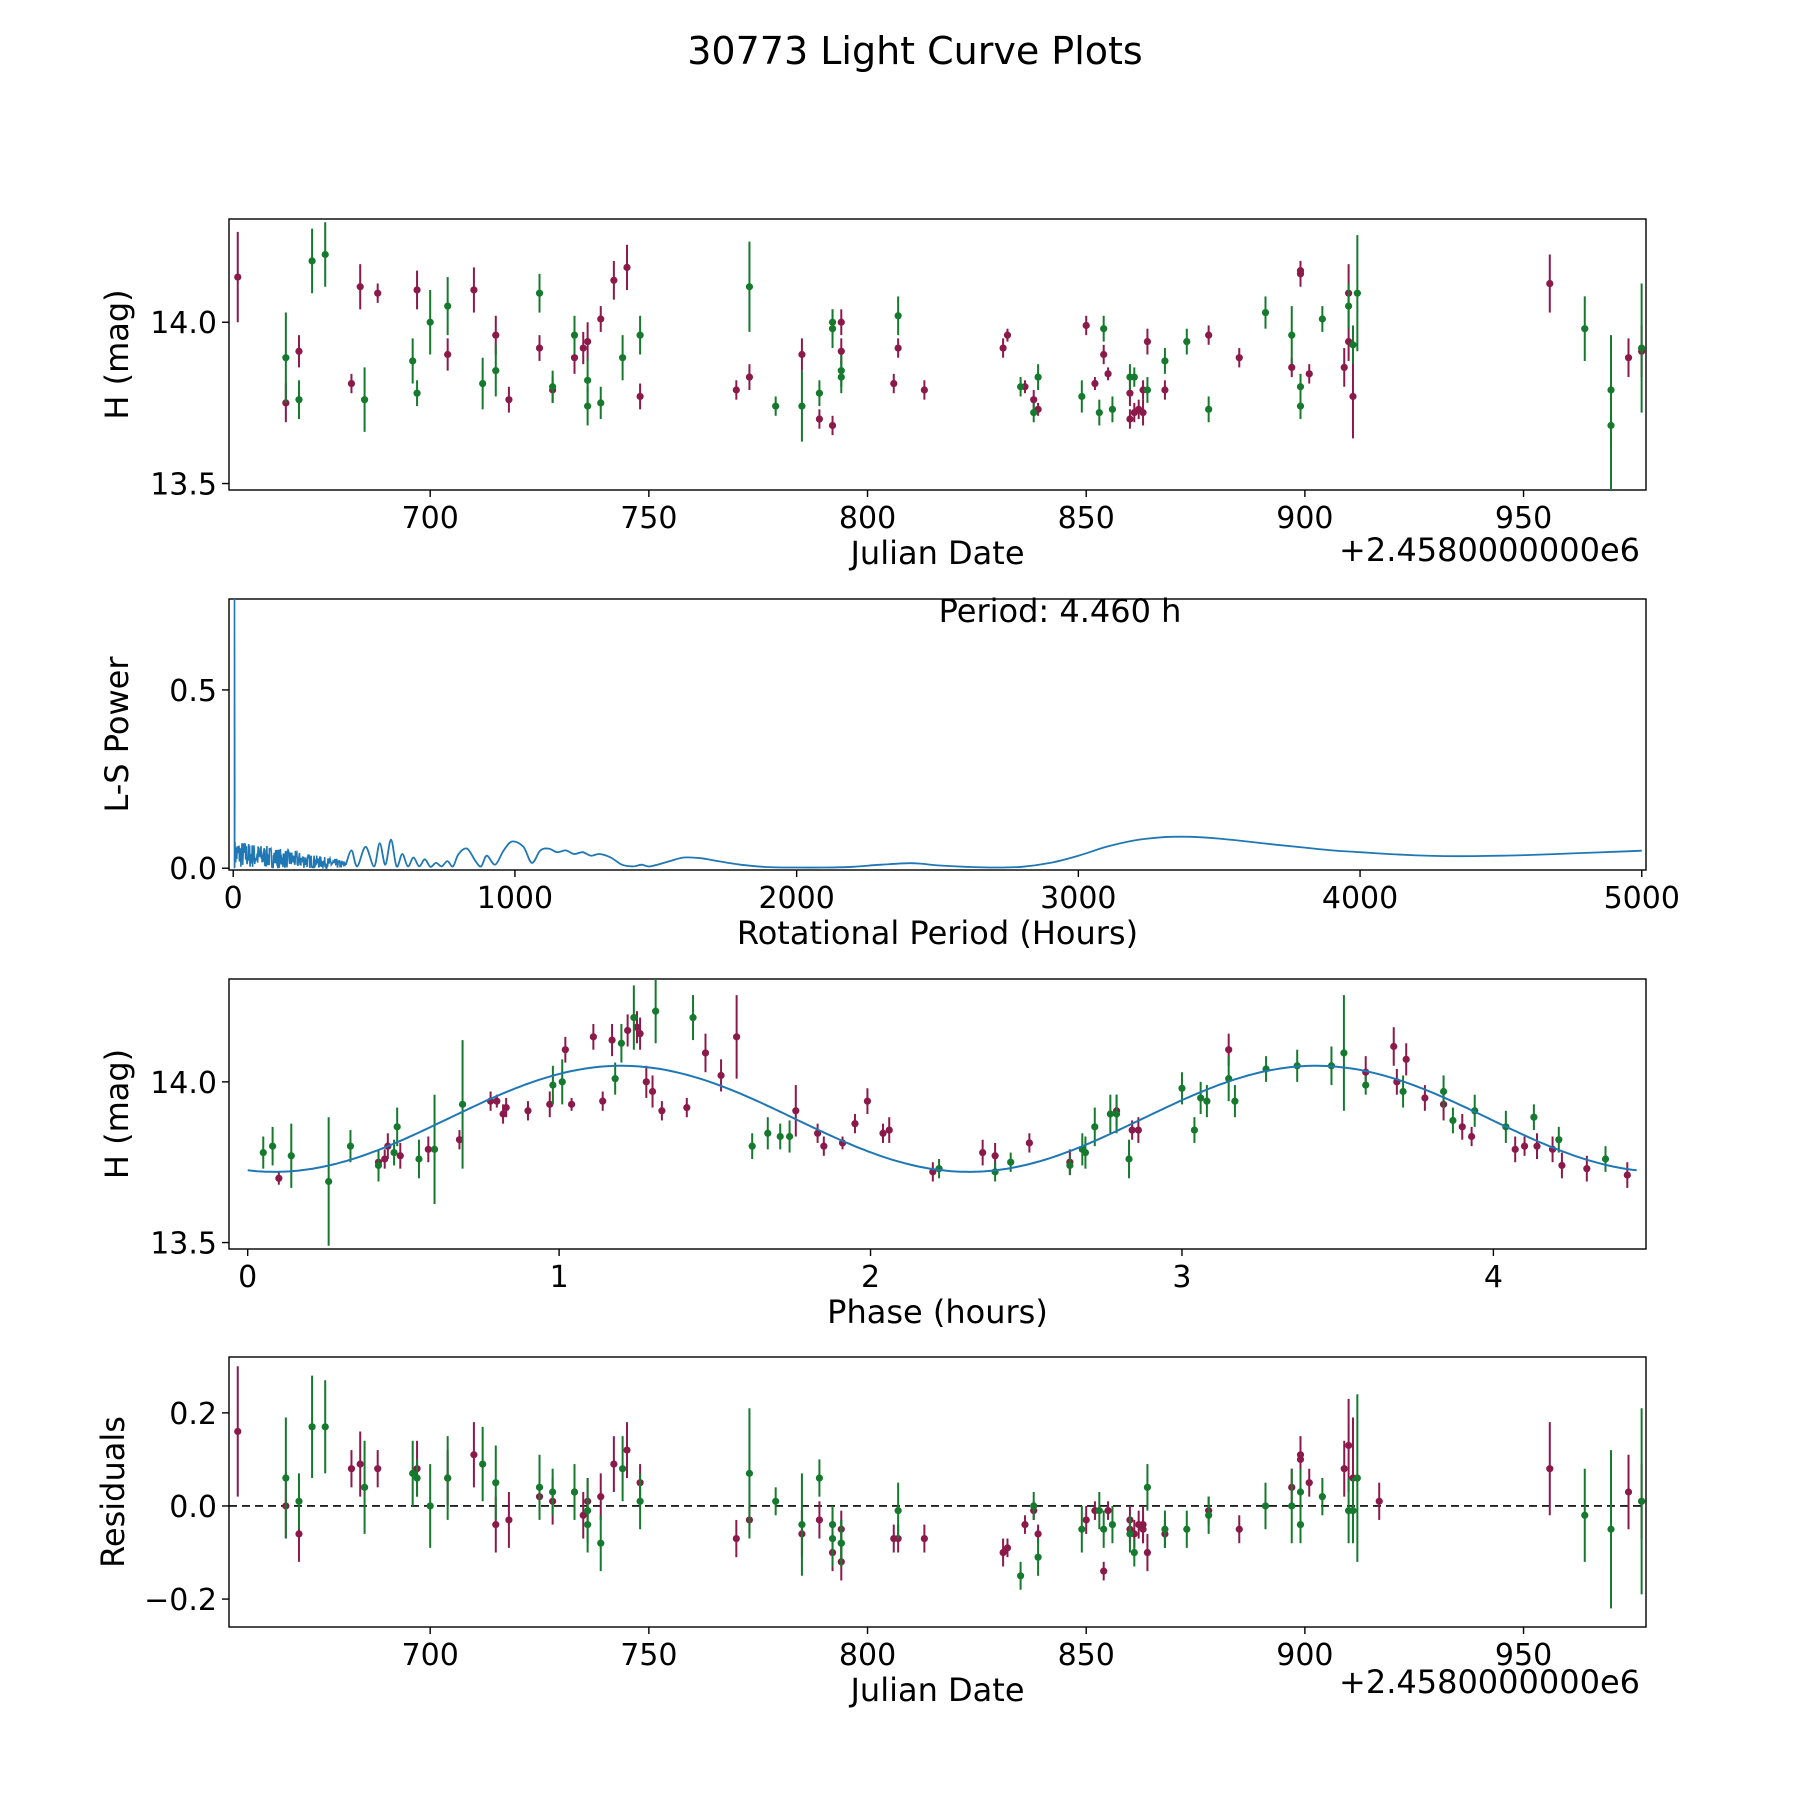  What do you see at coordinates (193, 869) in the screenshot?
I see `periodogram-ytick-label: 0.0` at bounding box center [193, 869].